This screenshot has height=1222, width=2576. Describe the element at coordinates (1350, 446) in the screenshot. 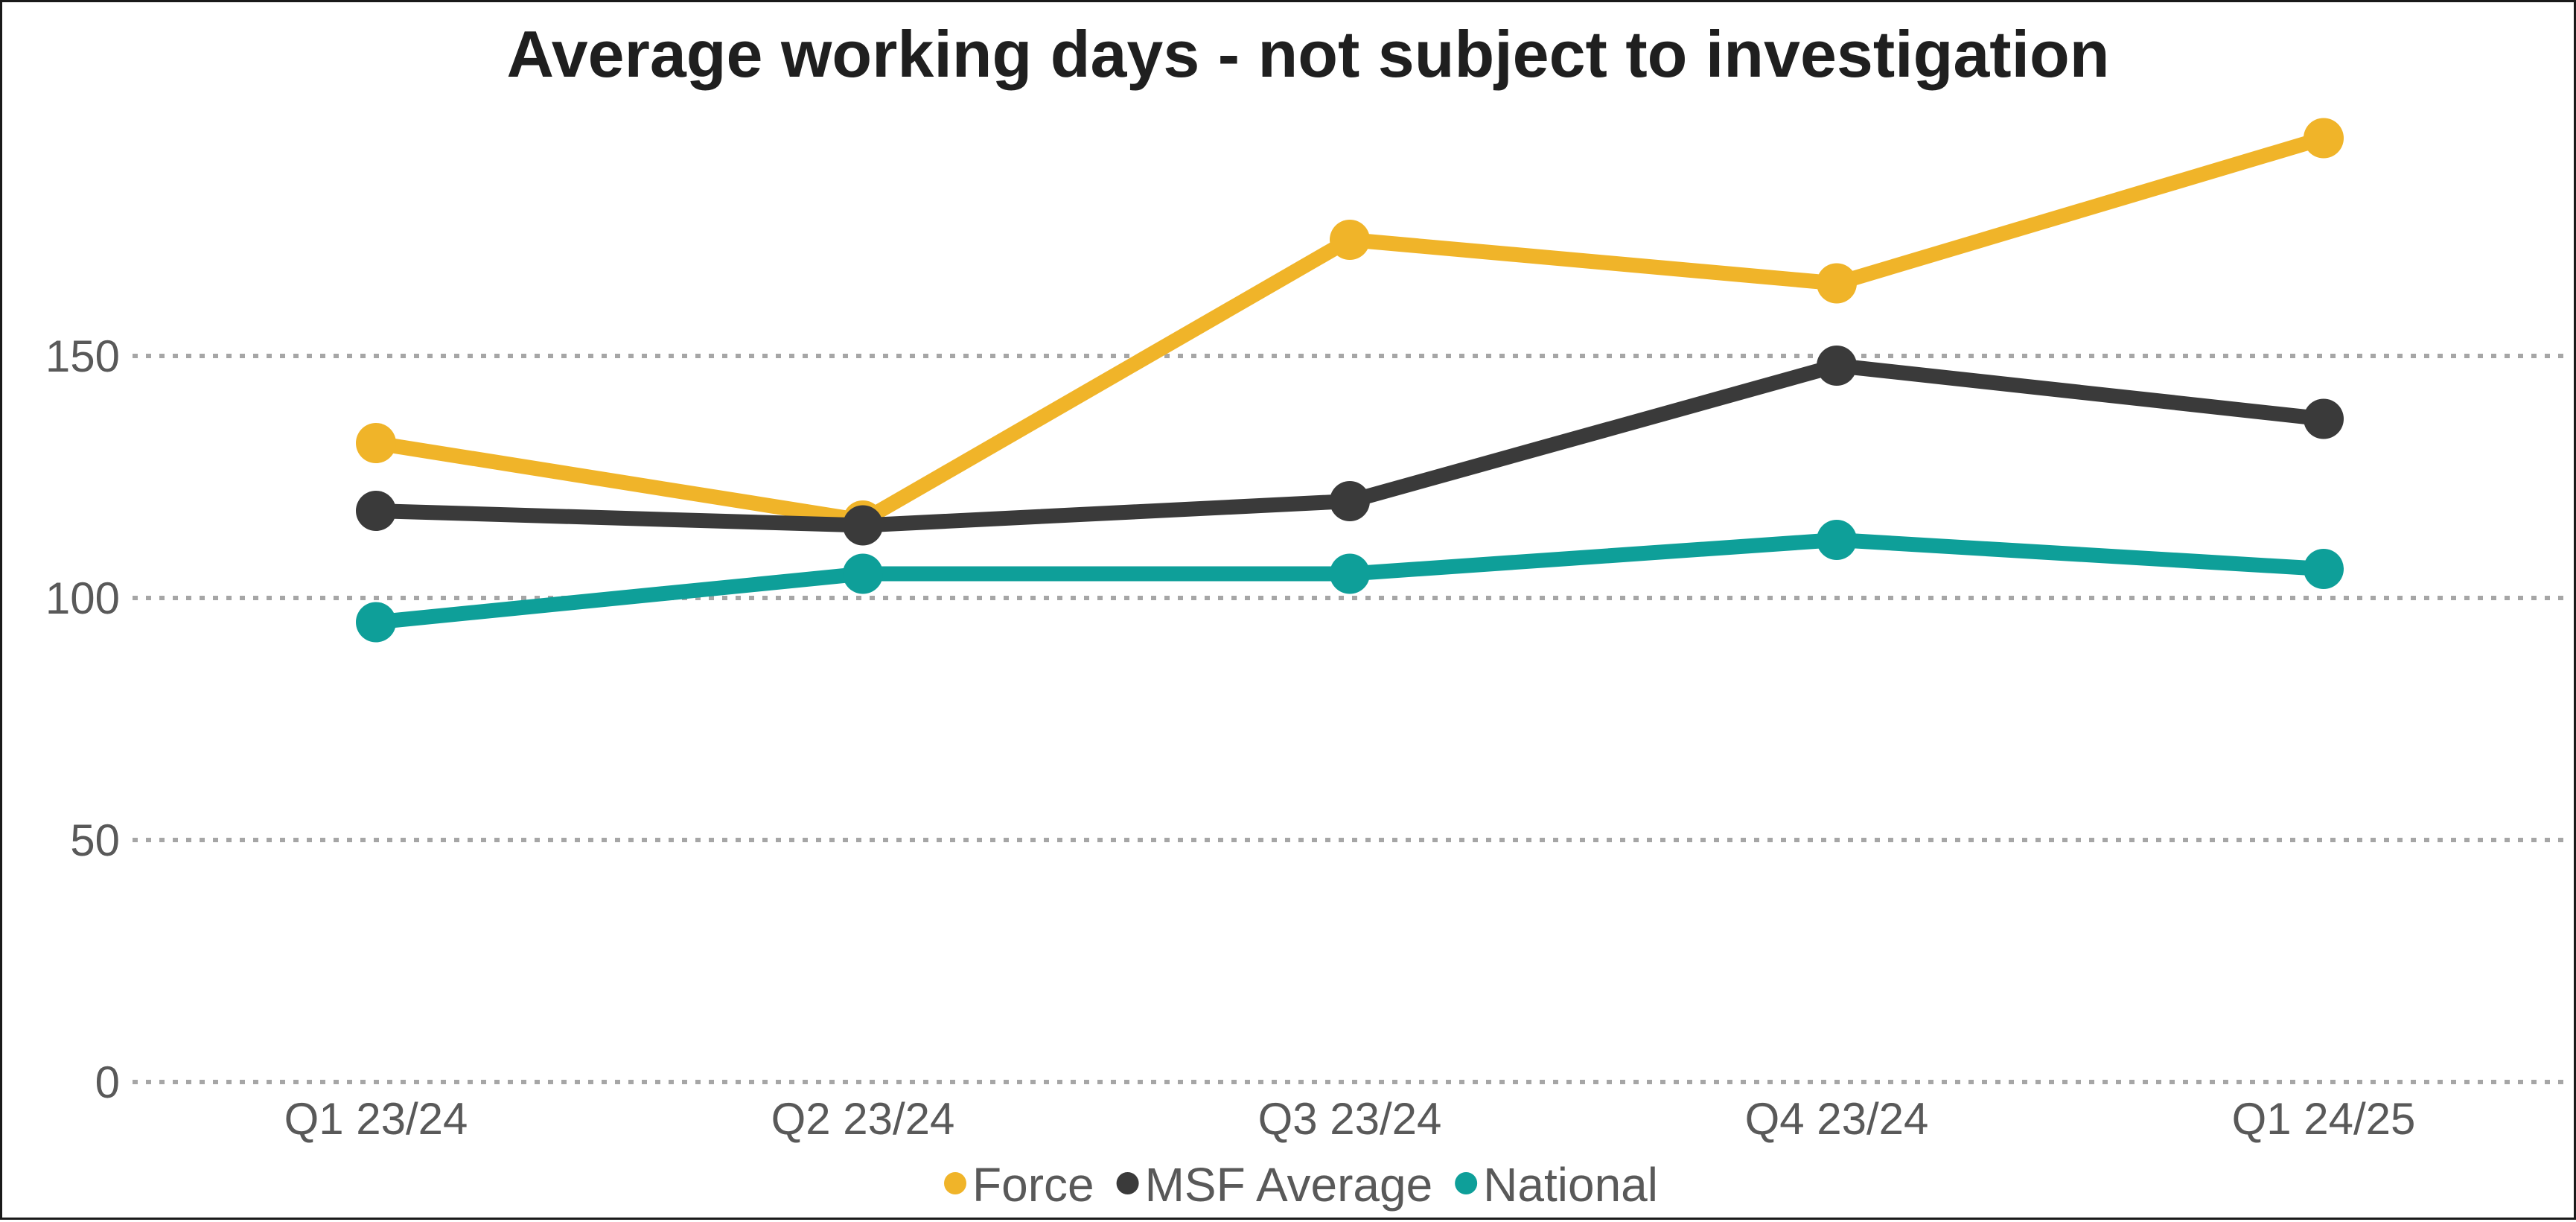

I see `series-msf-average` at that location.